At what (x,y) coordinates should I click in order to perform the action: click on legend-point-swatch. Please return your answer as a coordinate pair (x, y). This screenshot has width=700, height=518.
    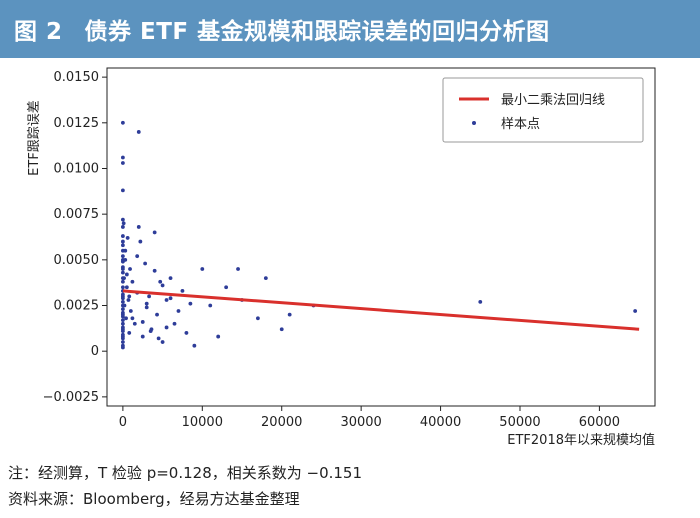
    Looking at the image, I should click on (474, 123).